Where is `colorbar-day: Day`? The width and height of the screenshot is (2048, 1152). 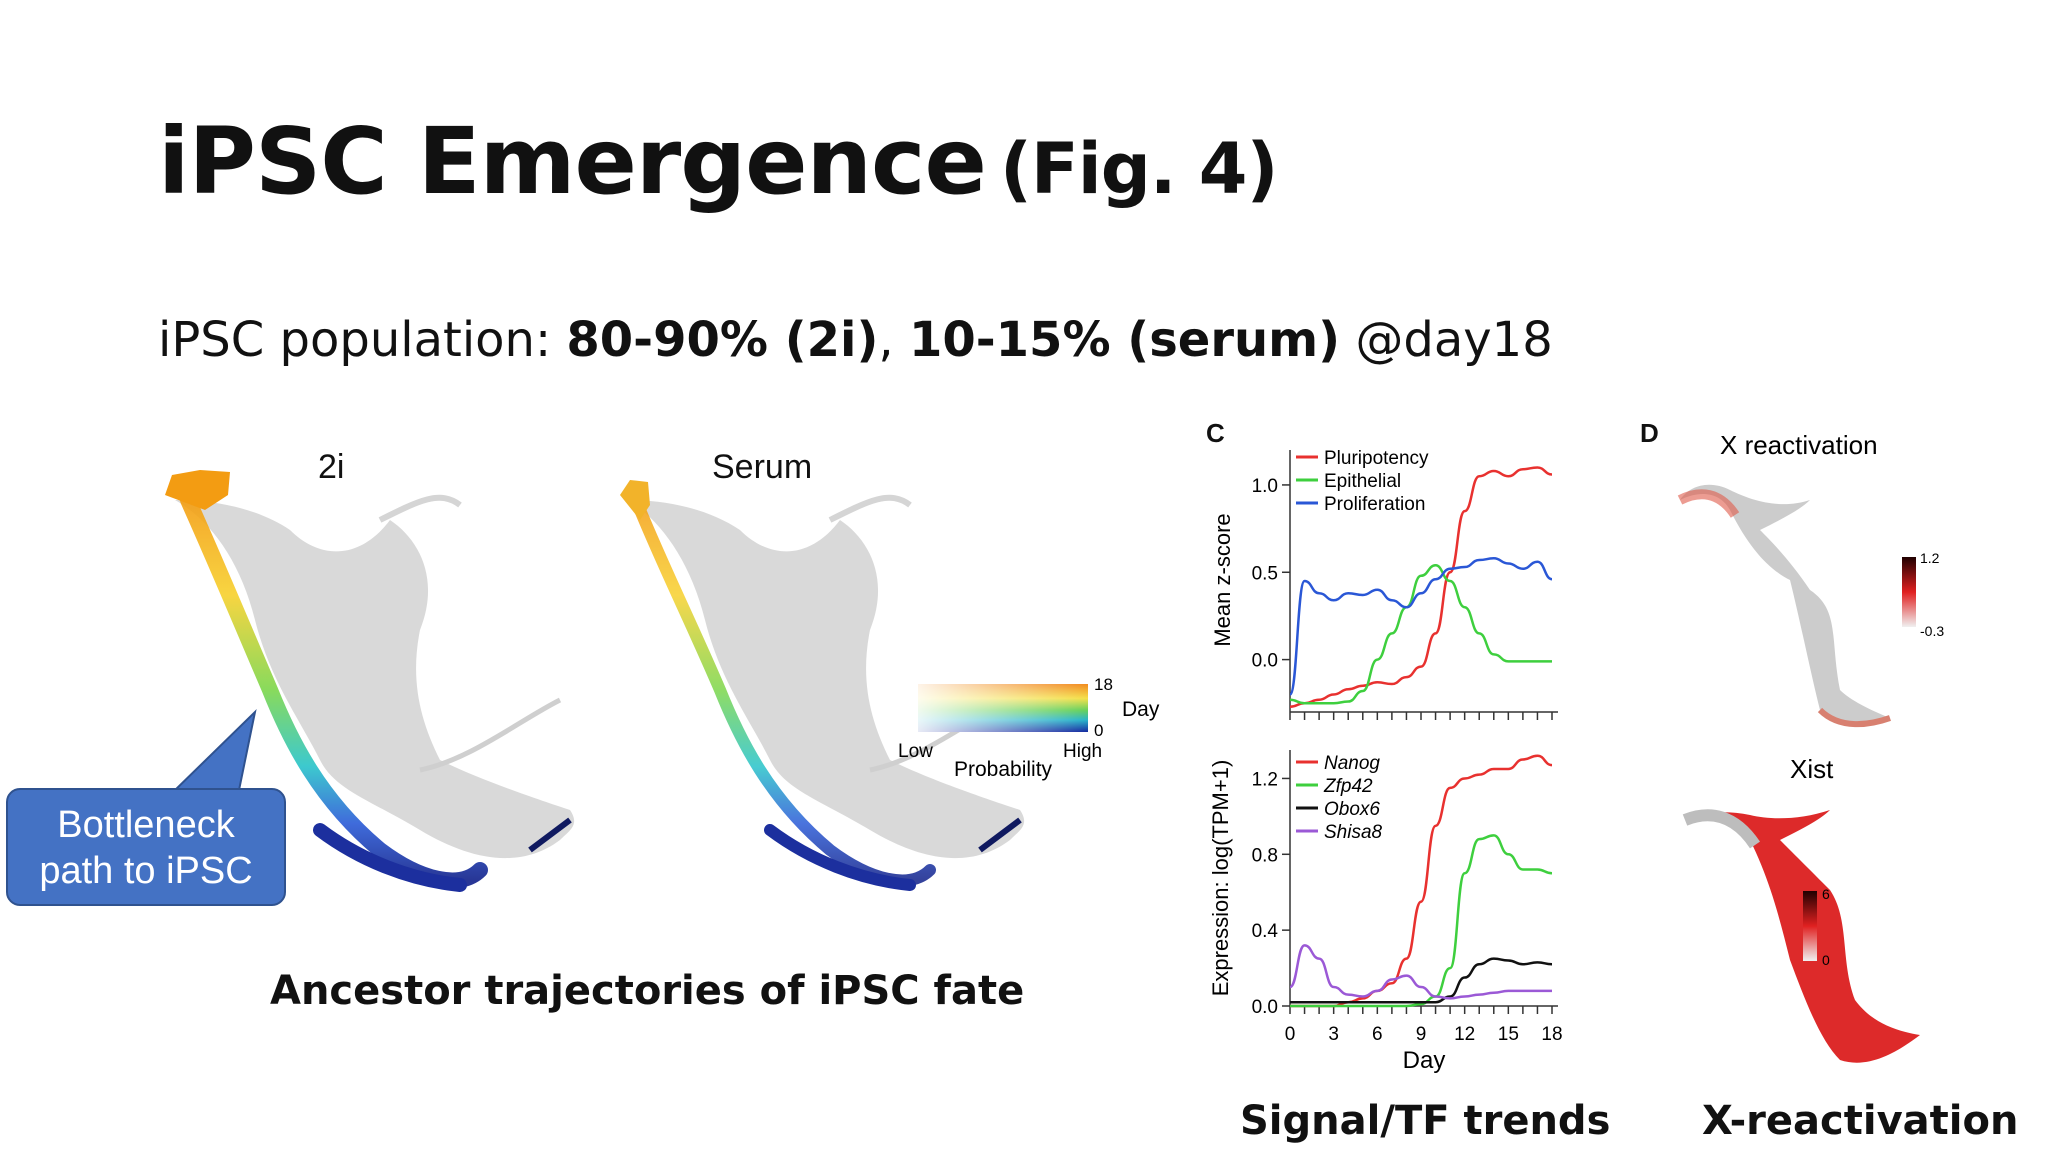
colorbar-day: Day is located at coordinates (1141, 709).